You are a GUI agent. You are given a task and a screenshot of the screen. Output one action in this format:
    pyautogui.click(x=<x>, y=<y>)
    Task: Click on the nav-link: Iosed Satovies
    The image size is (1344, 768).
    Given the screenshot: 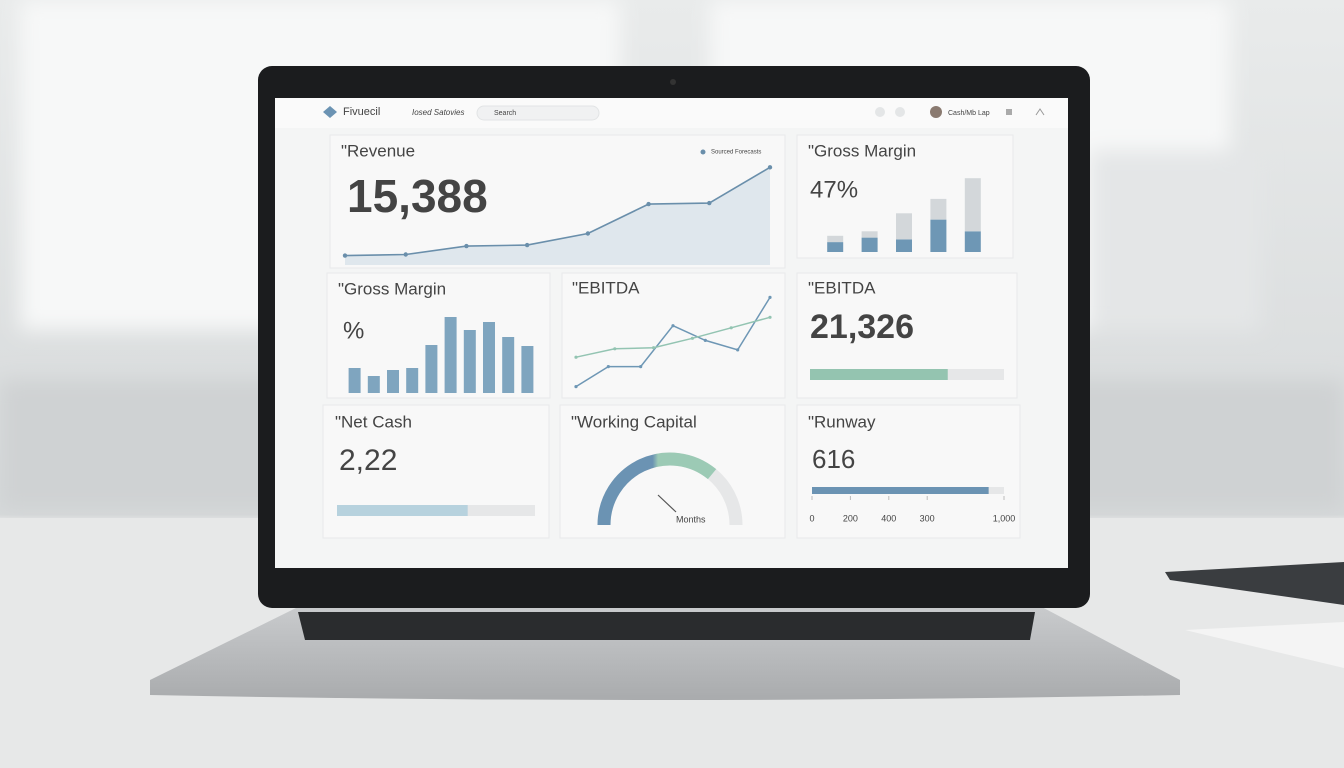 What is the action you would take?
    pyautogui.click(x=438, y=112)
    